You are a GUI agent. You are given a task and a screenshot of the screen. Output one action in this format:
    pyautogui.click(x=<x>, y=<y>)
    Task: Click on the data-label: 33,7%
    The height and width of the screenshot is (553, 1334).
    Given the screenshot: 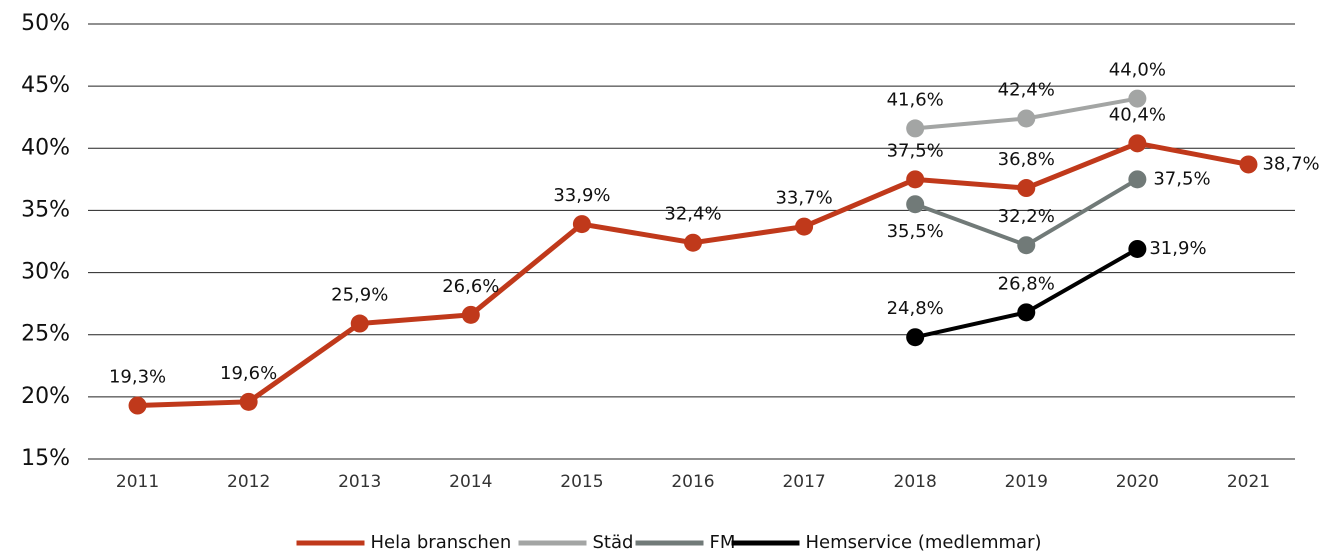 What is the action you would take?
    pyautogui.click(x=803, y=198)
    